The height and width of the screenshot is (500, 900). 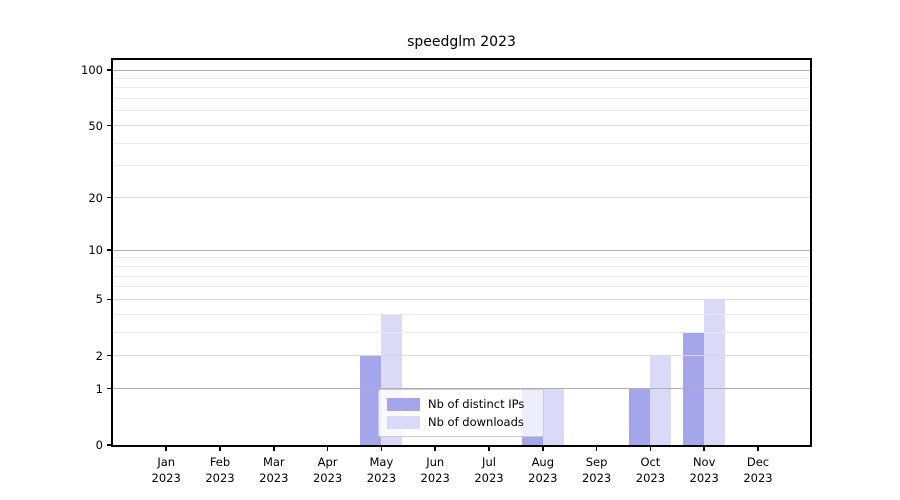 What do you see at coordinates (476, 404) in the screenshot?
I see `legend-label-distinct-ips: Nb of distinct IPs` at bounding box center [476, 404].